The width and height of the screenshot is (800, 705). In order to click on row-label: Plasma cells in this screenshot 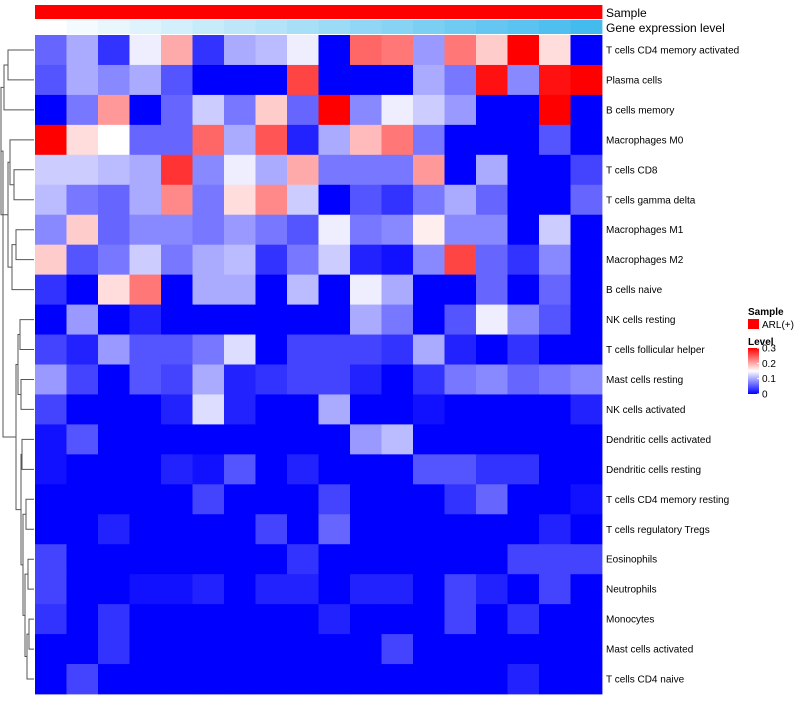, I will do `click(634, 80)`.